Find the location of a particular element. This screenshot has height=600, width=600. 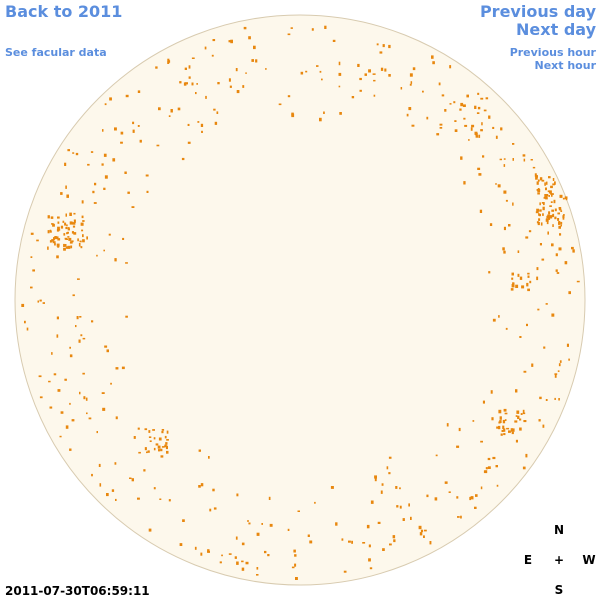

previous-day-link: Previous day is located at coordinates (538, 11).